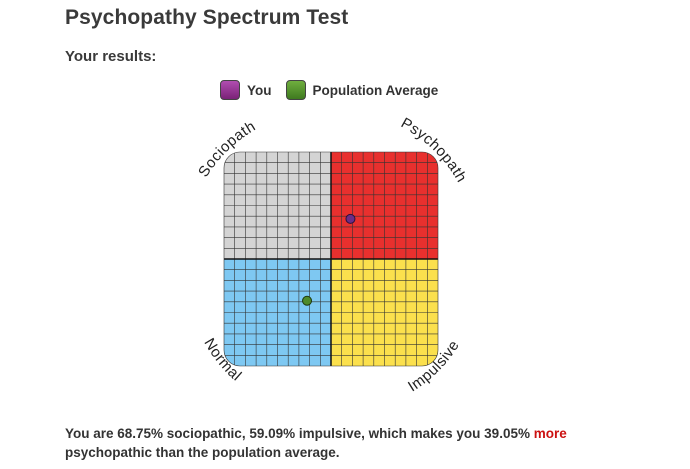 This screenshot has height=469, width=690. I want to click on marker-population-average, so click(307, 300).